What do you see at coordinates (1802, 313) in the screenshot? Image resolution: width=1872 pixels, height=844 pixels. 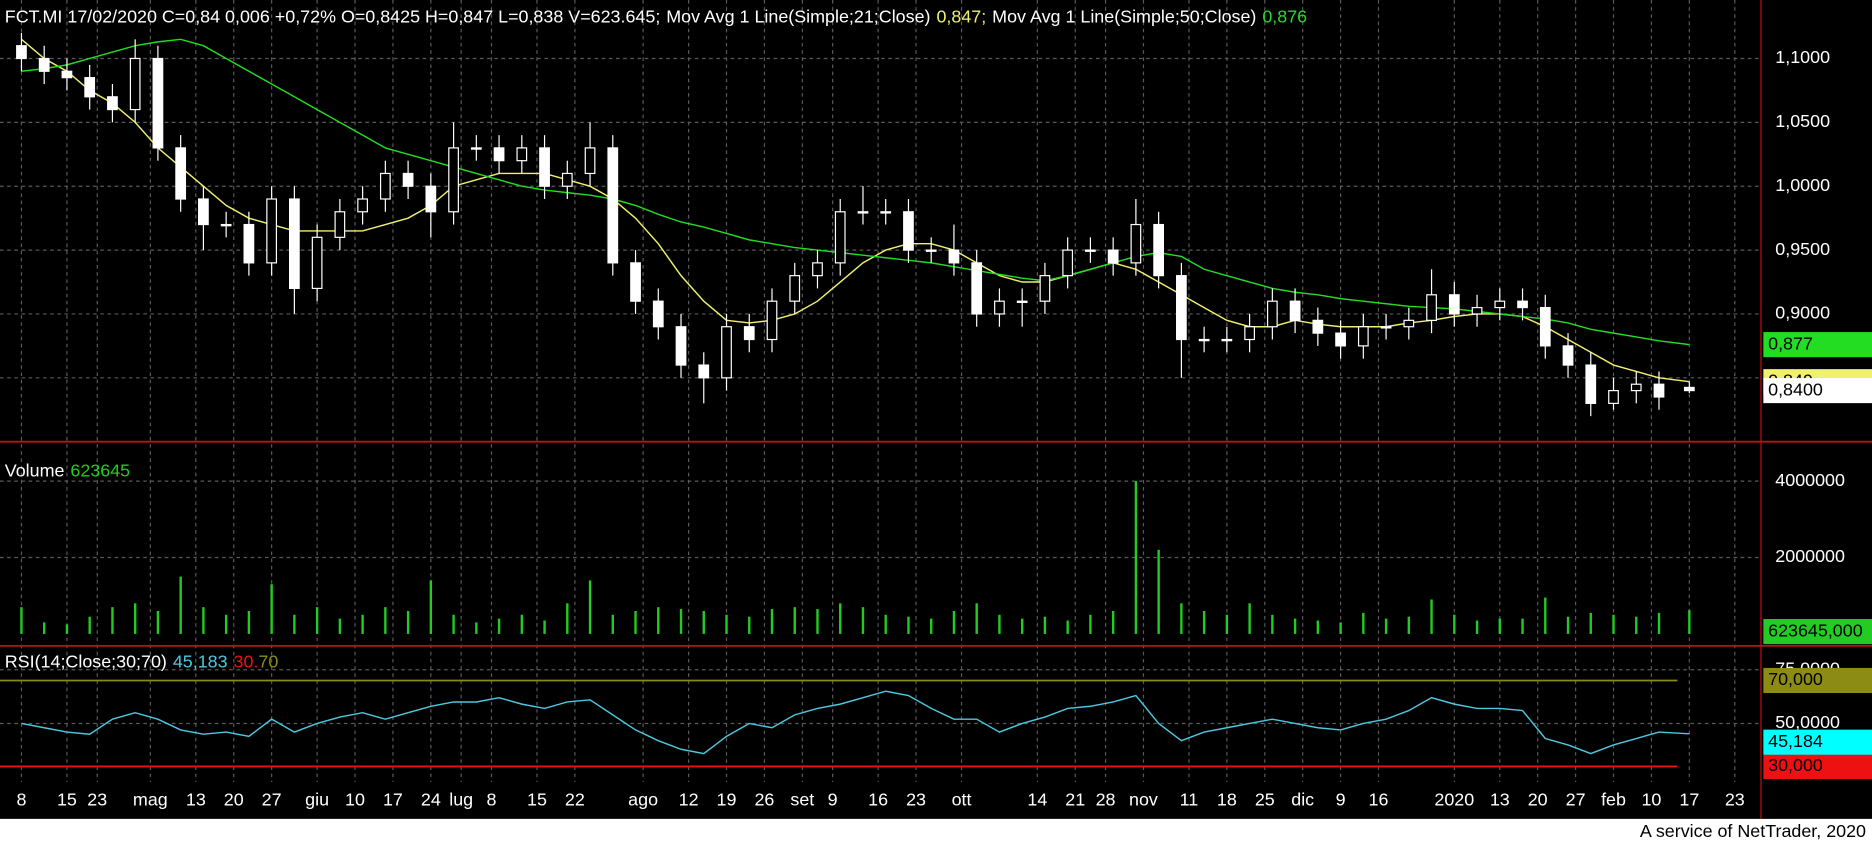 I see `y-tick-label: 0,9000` at bounding box center [1802, 313].